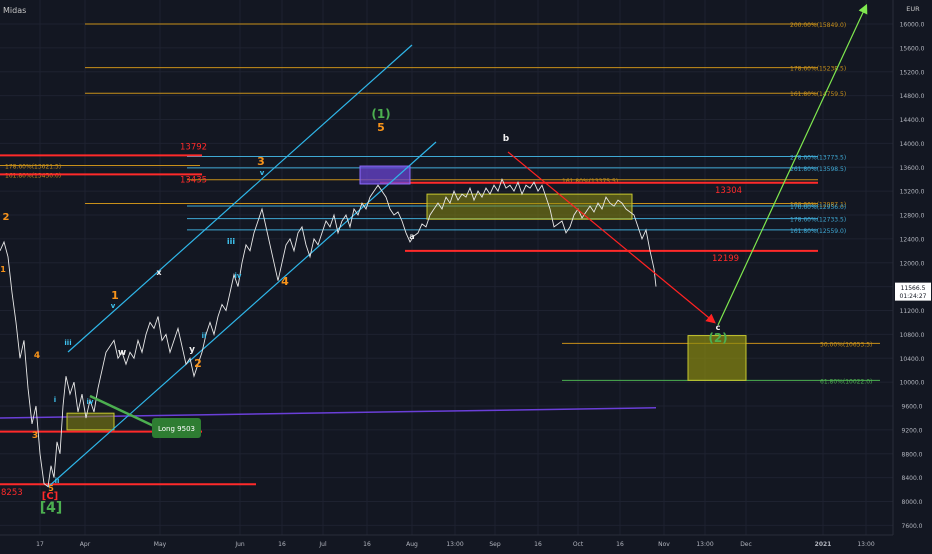 This screenshot has height=554, width=932. Describe the element at coordinates (912, 383) in the screenshot. I see `price-tick-label: 10000.0` at that location.